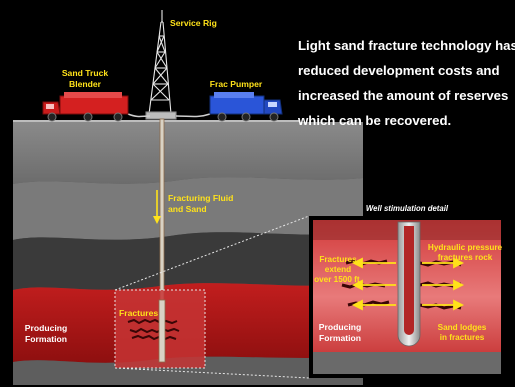 The image size is (515, 387). Describe the element at coordinates (246, 107) in the screenshot. I see `frac-pumper` at that location.